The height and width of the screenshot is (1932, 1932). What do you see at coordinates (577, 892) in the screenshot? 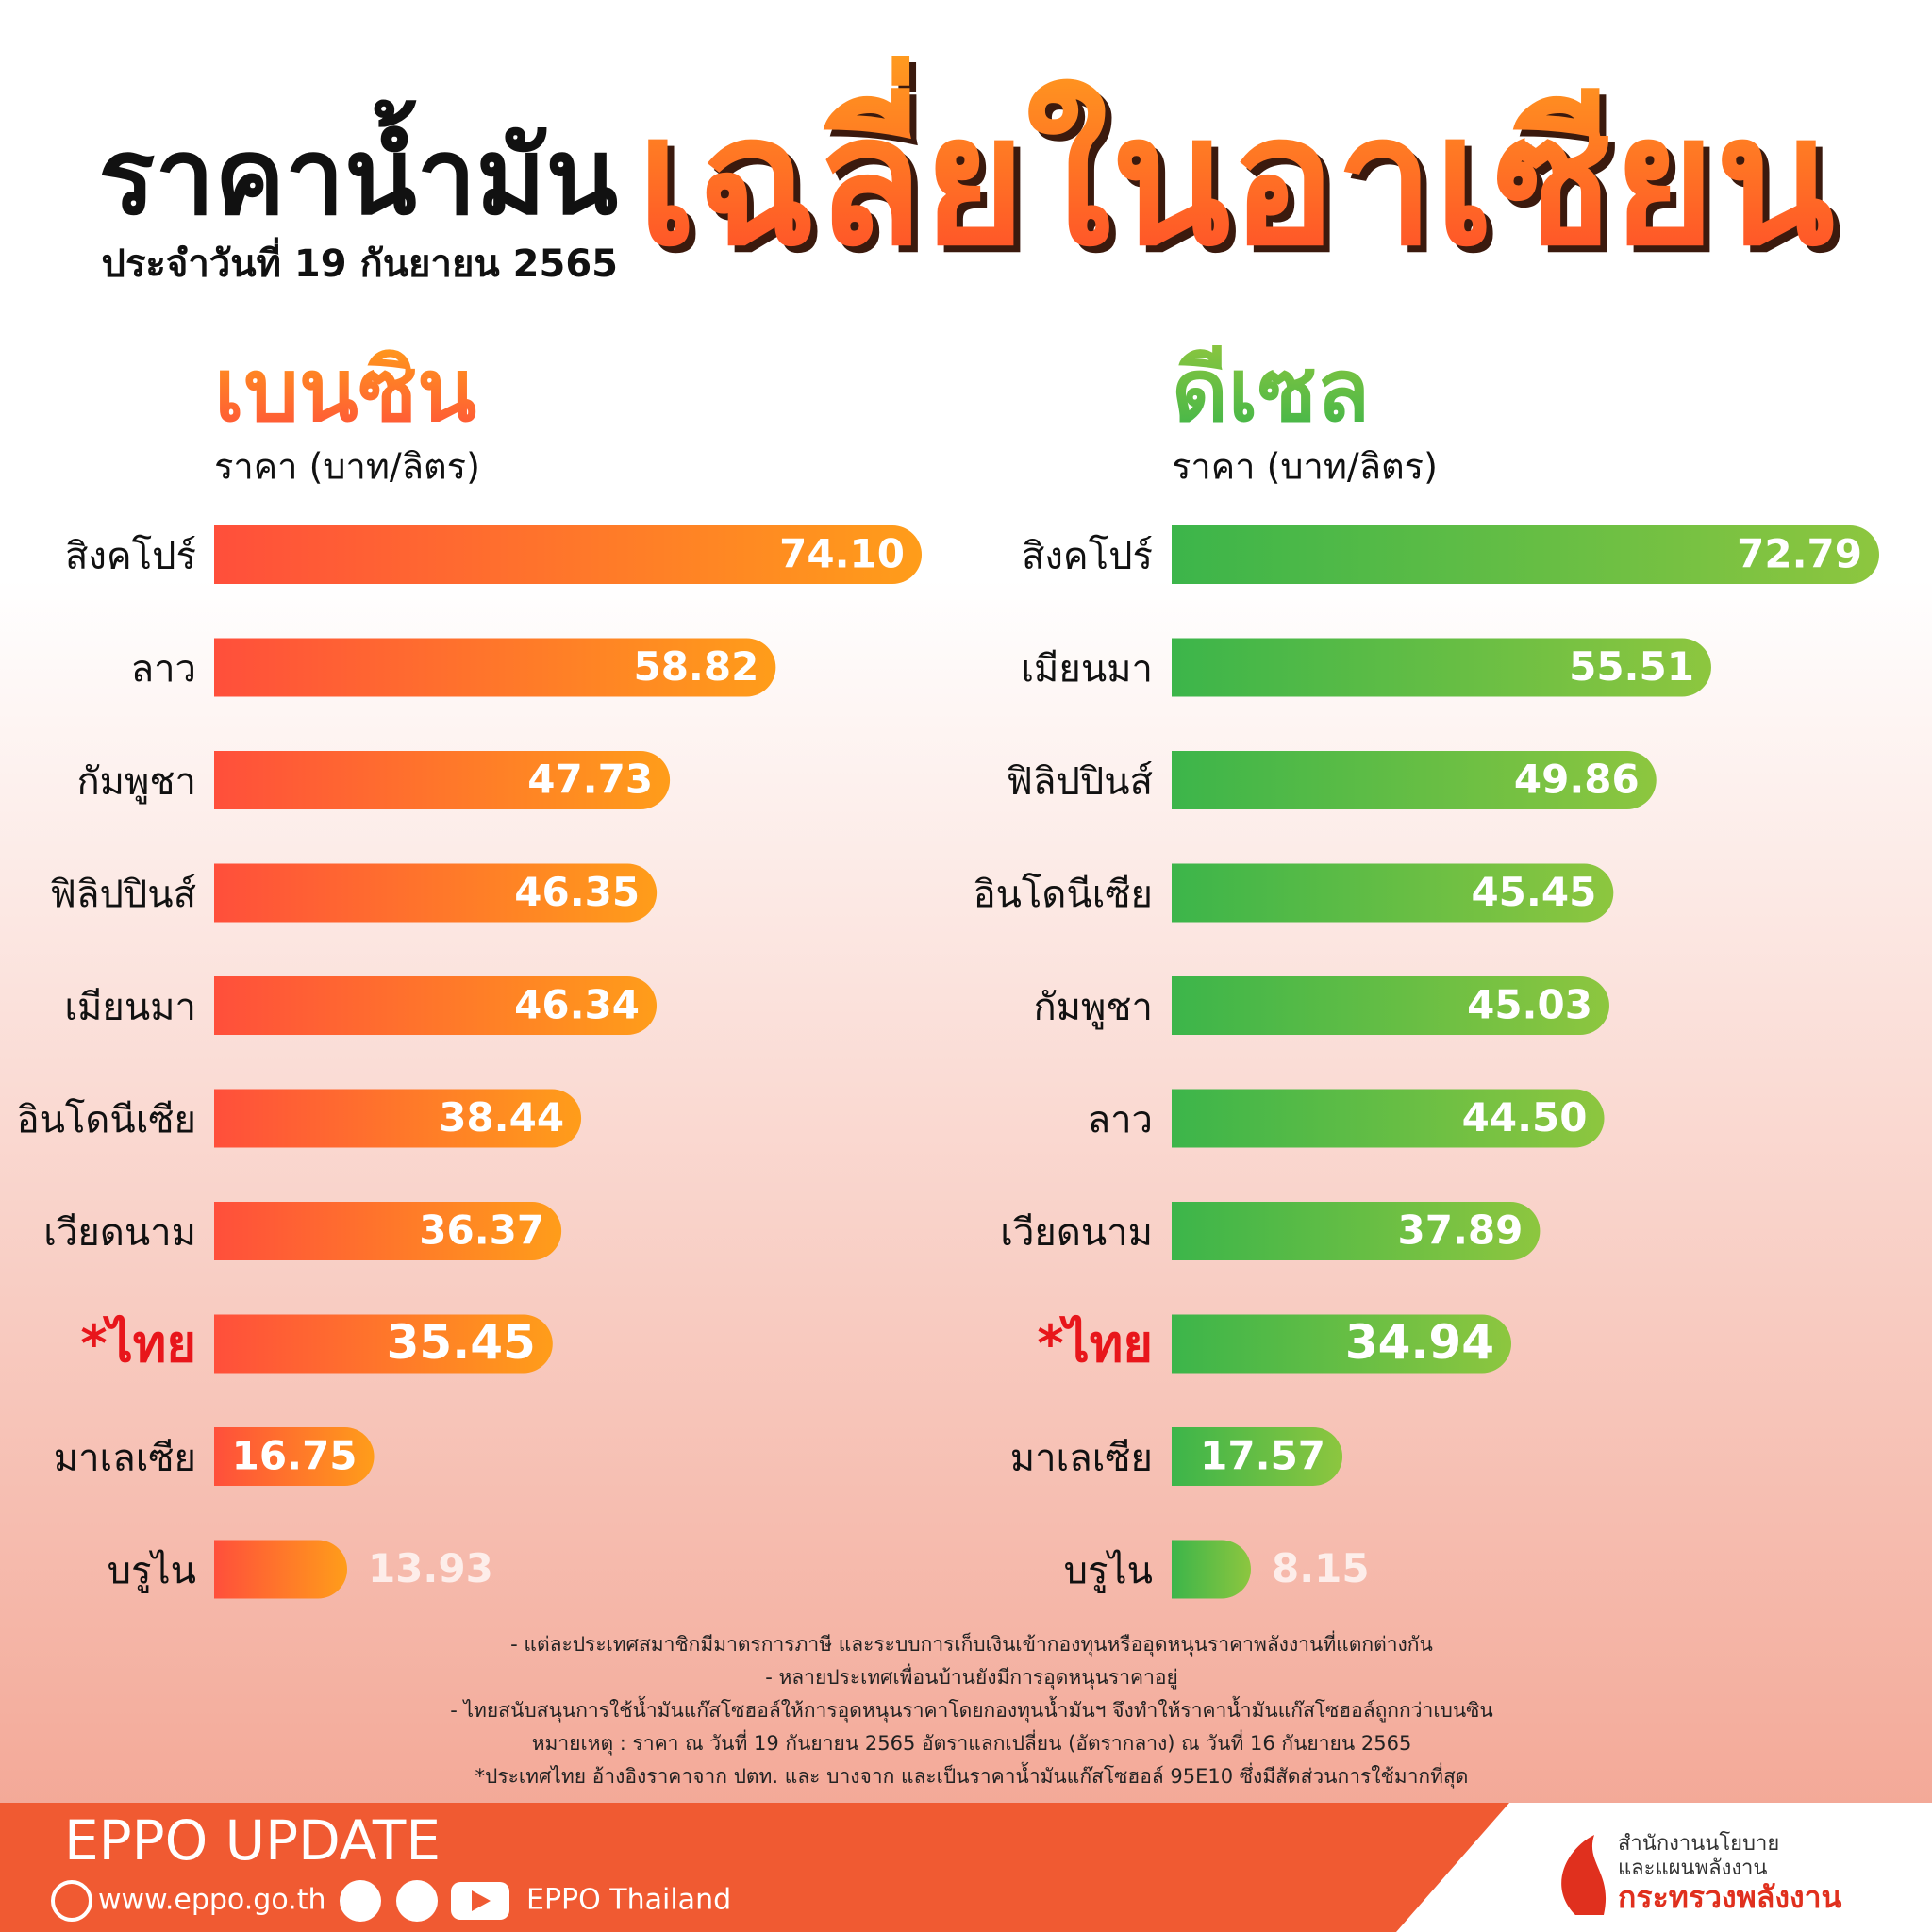
I see `value-label: 46.35` at bounding box center [577, 892].